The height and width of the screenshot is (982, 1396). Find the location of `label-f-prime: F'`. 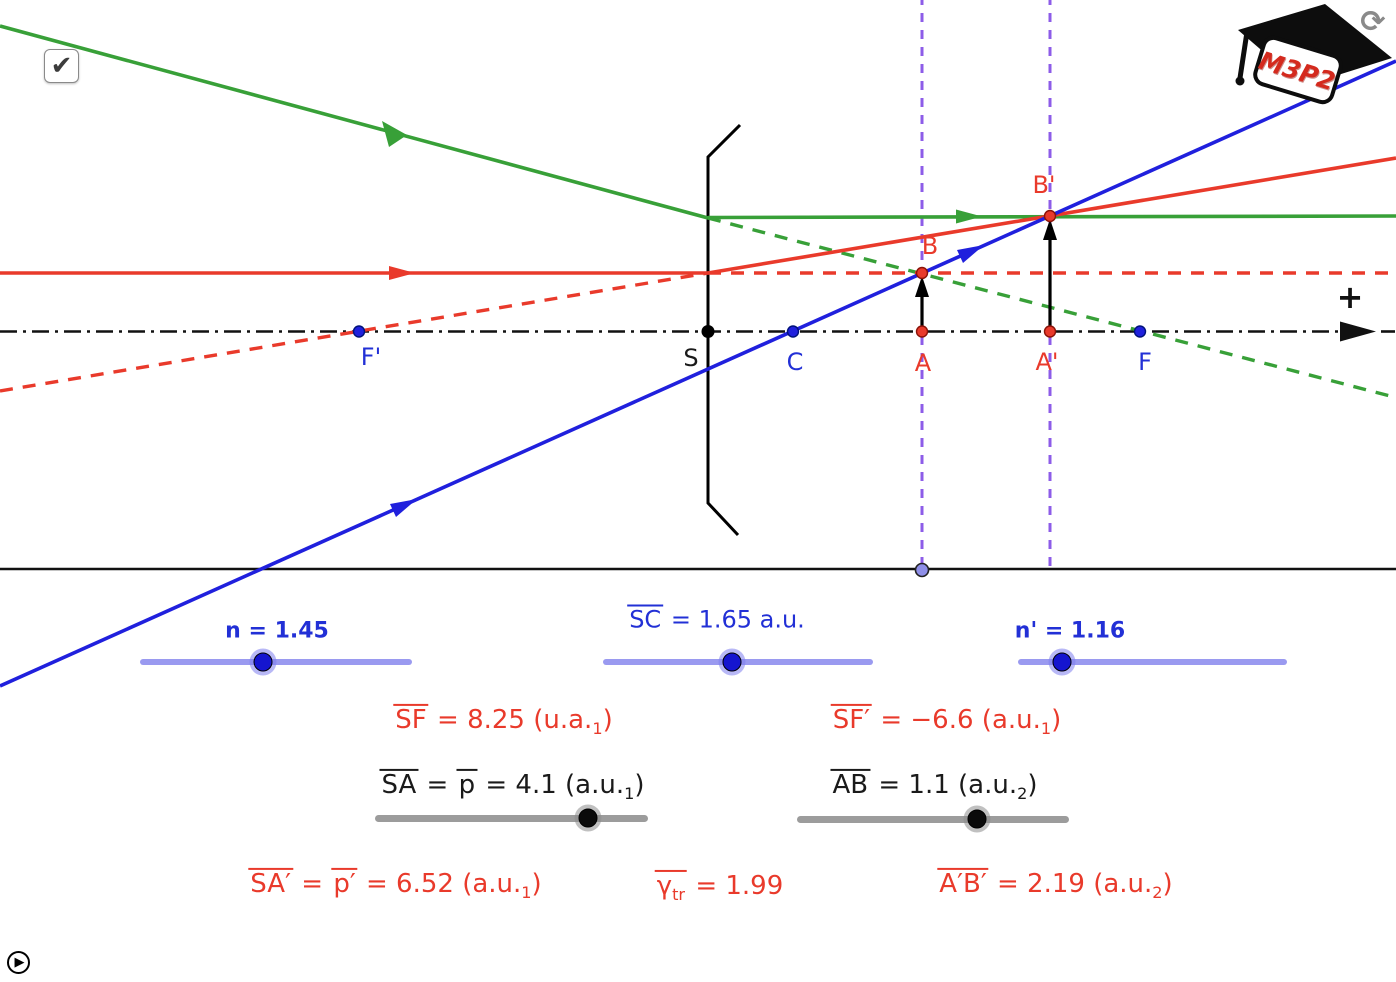

label-f-prime: F' is located at coordinates (371, 357).